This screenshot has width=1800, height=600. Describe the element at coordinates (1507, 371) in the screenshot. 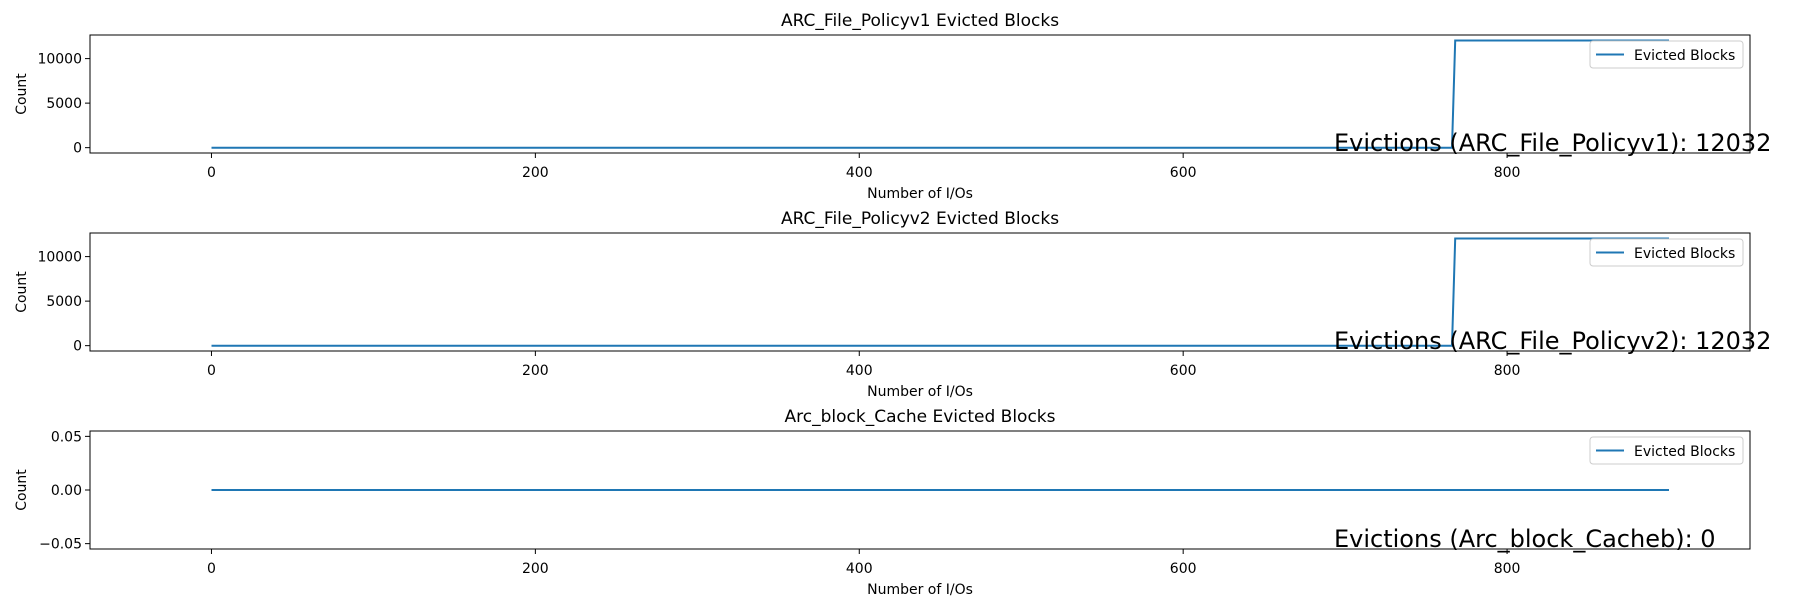

I see `chart-2-xtick-label: 800` at that location.